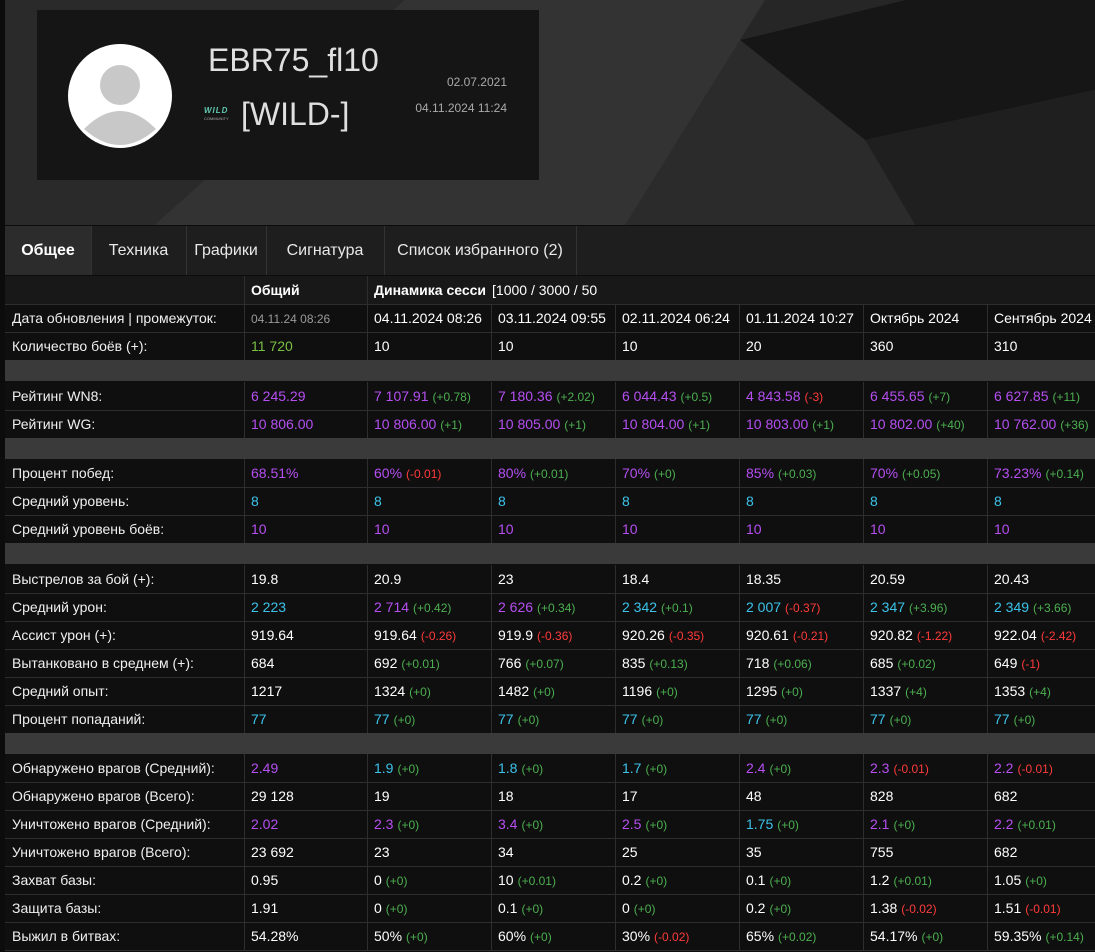 The image size is (1095, 952). I want to click on tab: Графики, so click(226, 250).